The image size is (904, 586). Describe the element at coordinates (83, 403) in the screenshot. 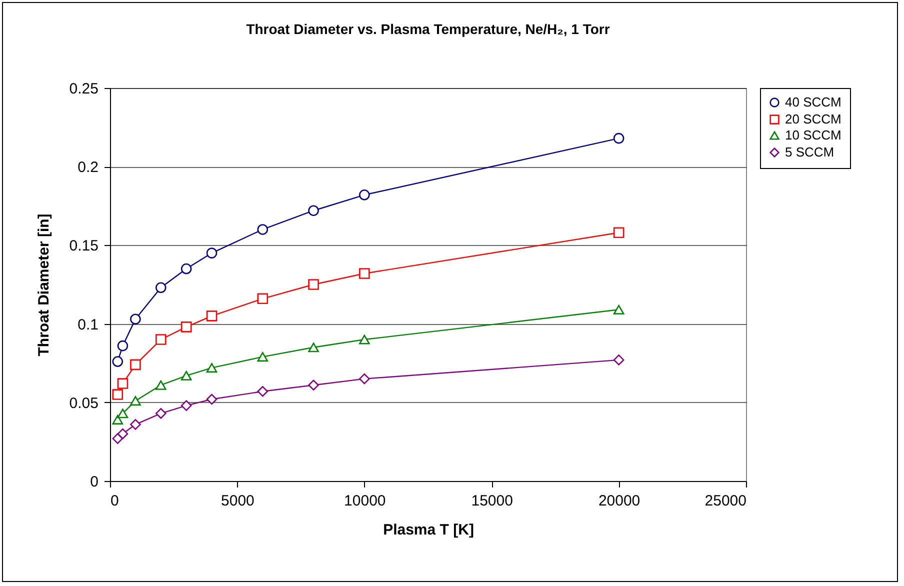

I see `y-tick-label: 0.05` at that location.